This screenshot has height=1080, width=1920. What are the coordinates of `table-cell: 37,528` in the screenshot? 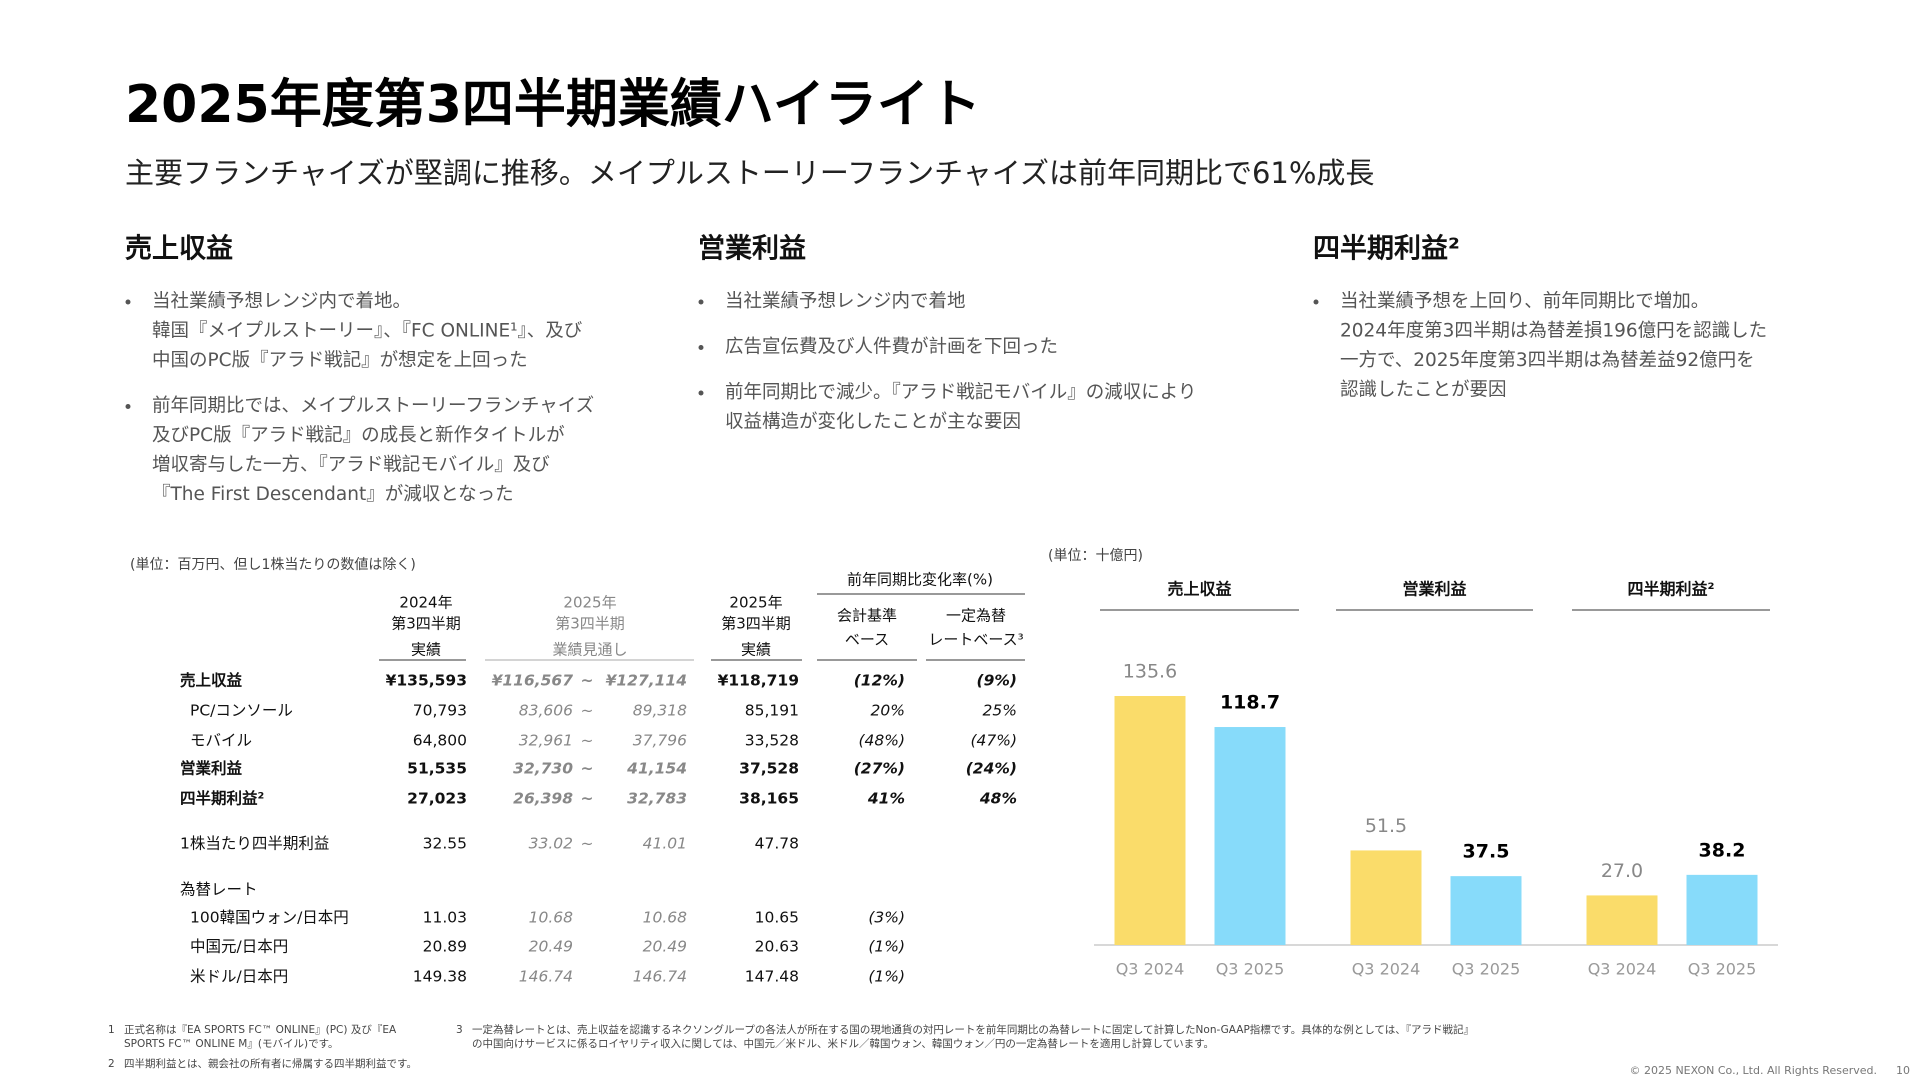 It's located at (769, 769).